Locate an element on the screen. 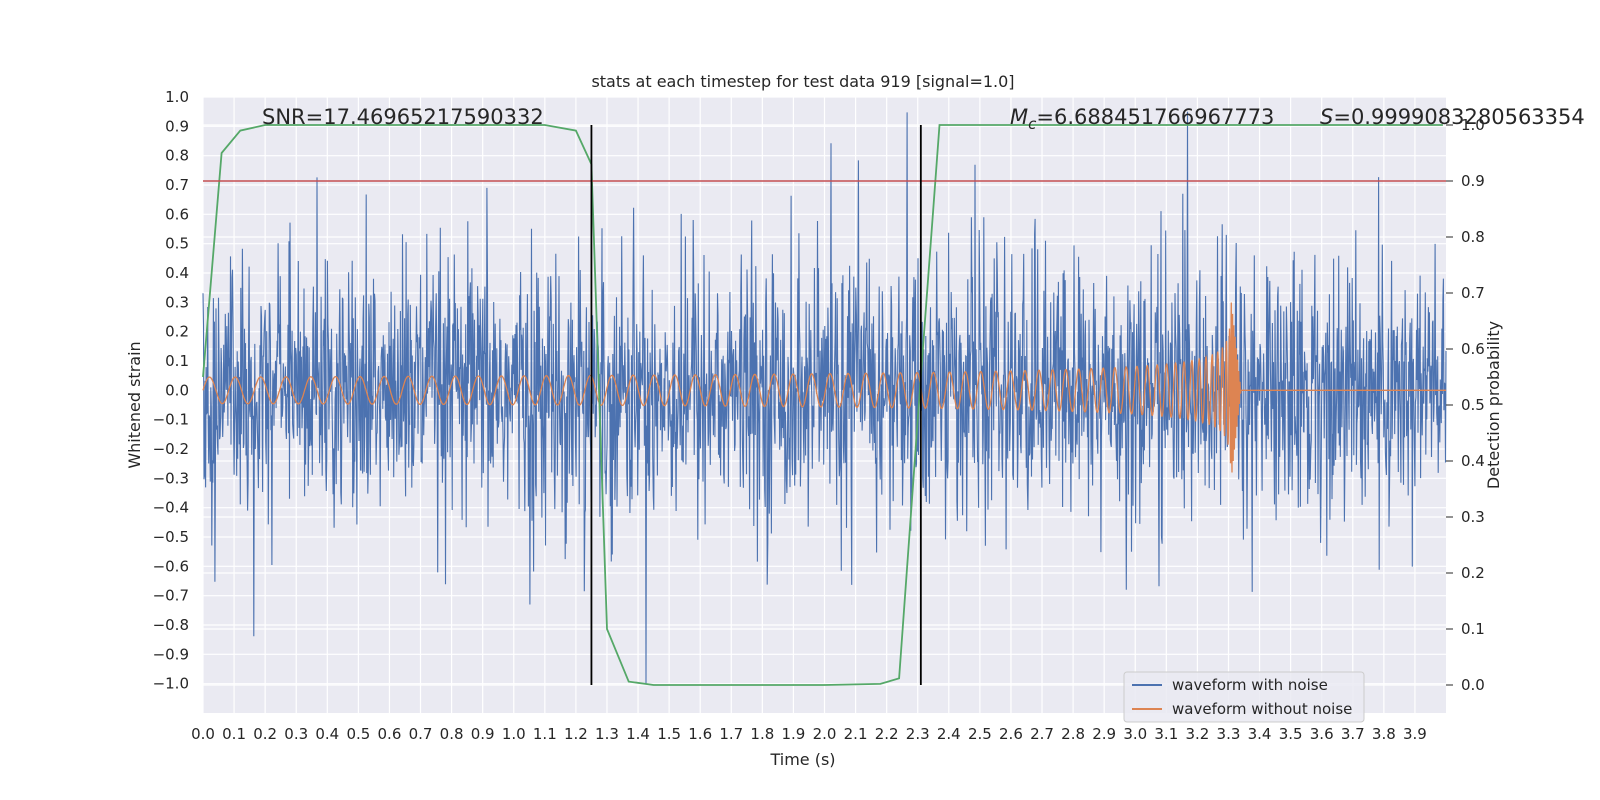  x-tick-label: 2.6 is located at coordinates (1011, 734).